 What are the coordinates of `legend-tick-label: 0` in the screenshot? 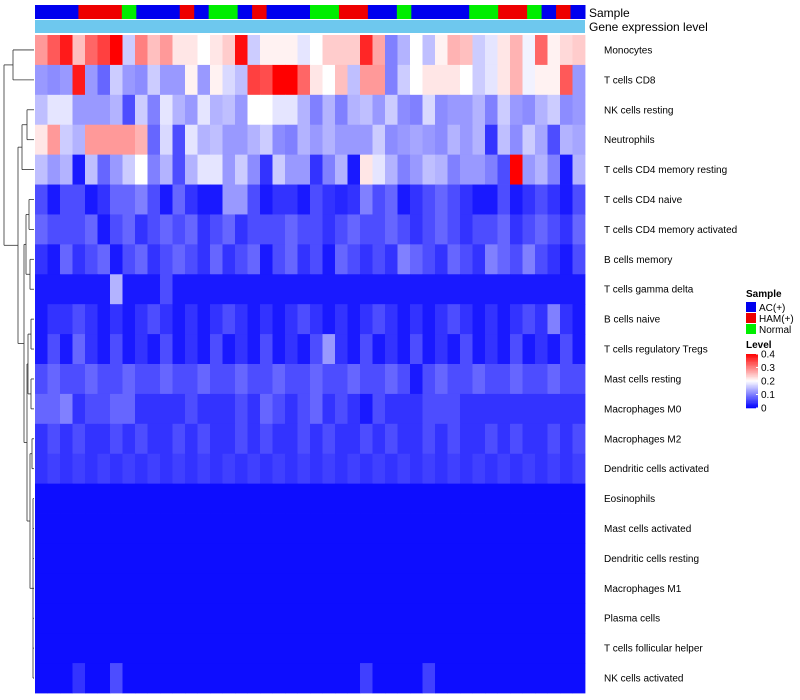 It's located at (764, 409).